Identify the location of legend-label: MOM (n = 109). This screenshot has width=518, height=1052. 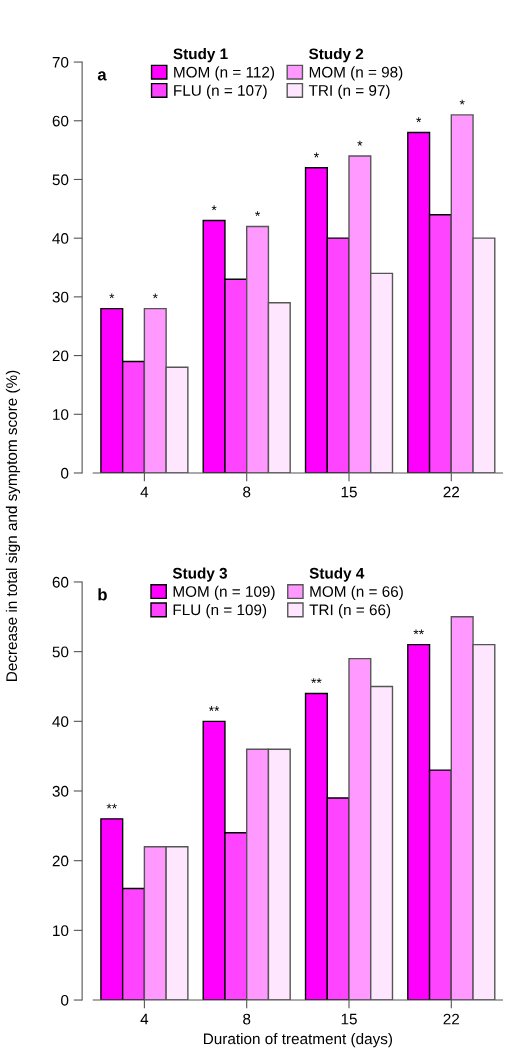
(224, 592).